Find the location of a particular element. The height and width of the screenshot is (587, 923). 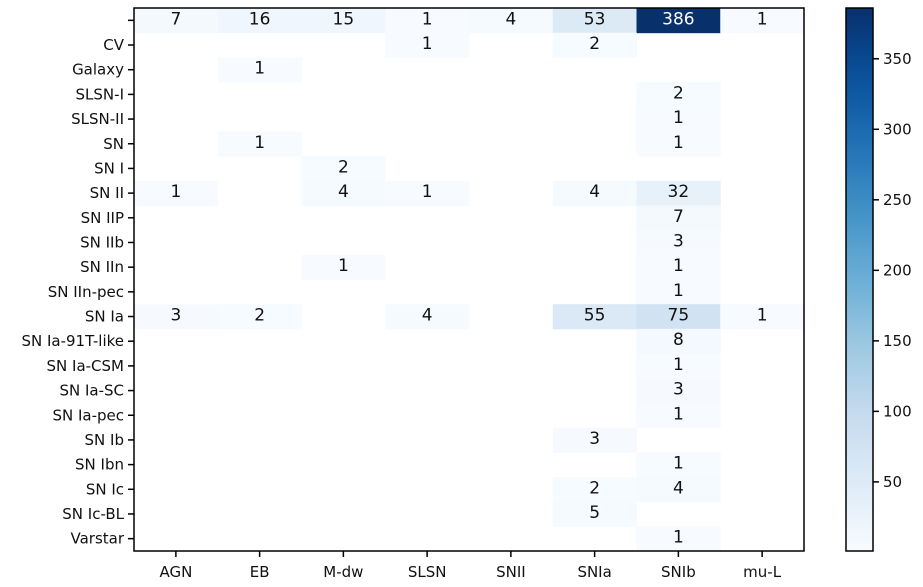

cell-value-label: 7 is located at coordinates (175, 19).